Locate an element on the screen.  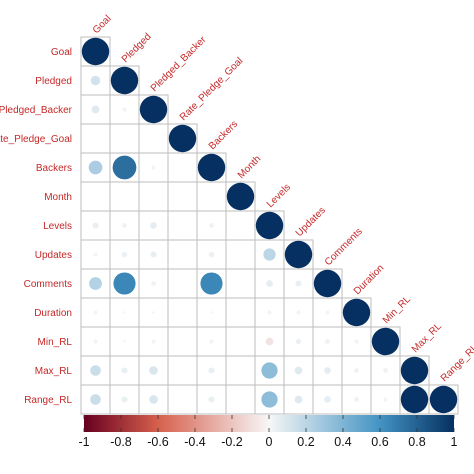
cell-Month-Goal is located at coordinates (95, 196).